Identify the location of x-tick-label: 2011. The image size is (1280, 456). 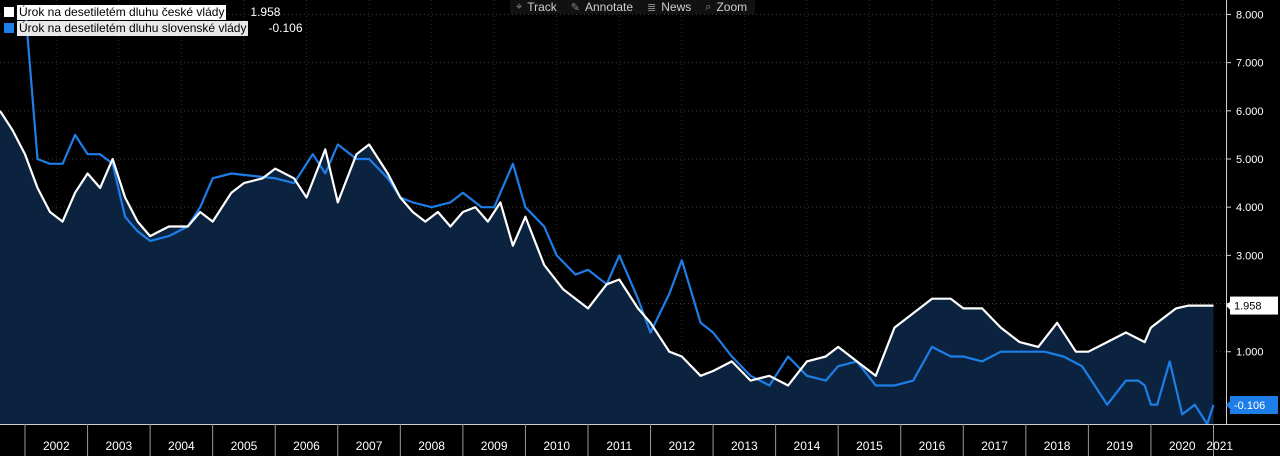
(619, 446).